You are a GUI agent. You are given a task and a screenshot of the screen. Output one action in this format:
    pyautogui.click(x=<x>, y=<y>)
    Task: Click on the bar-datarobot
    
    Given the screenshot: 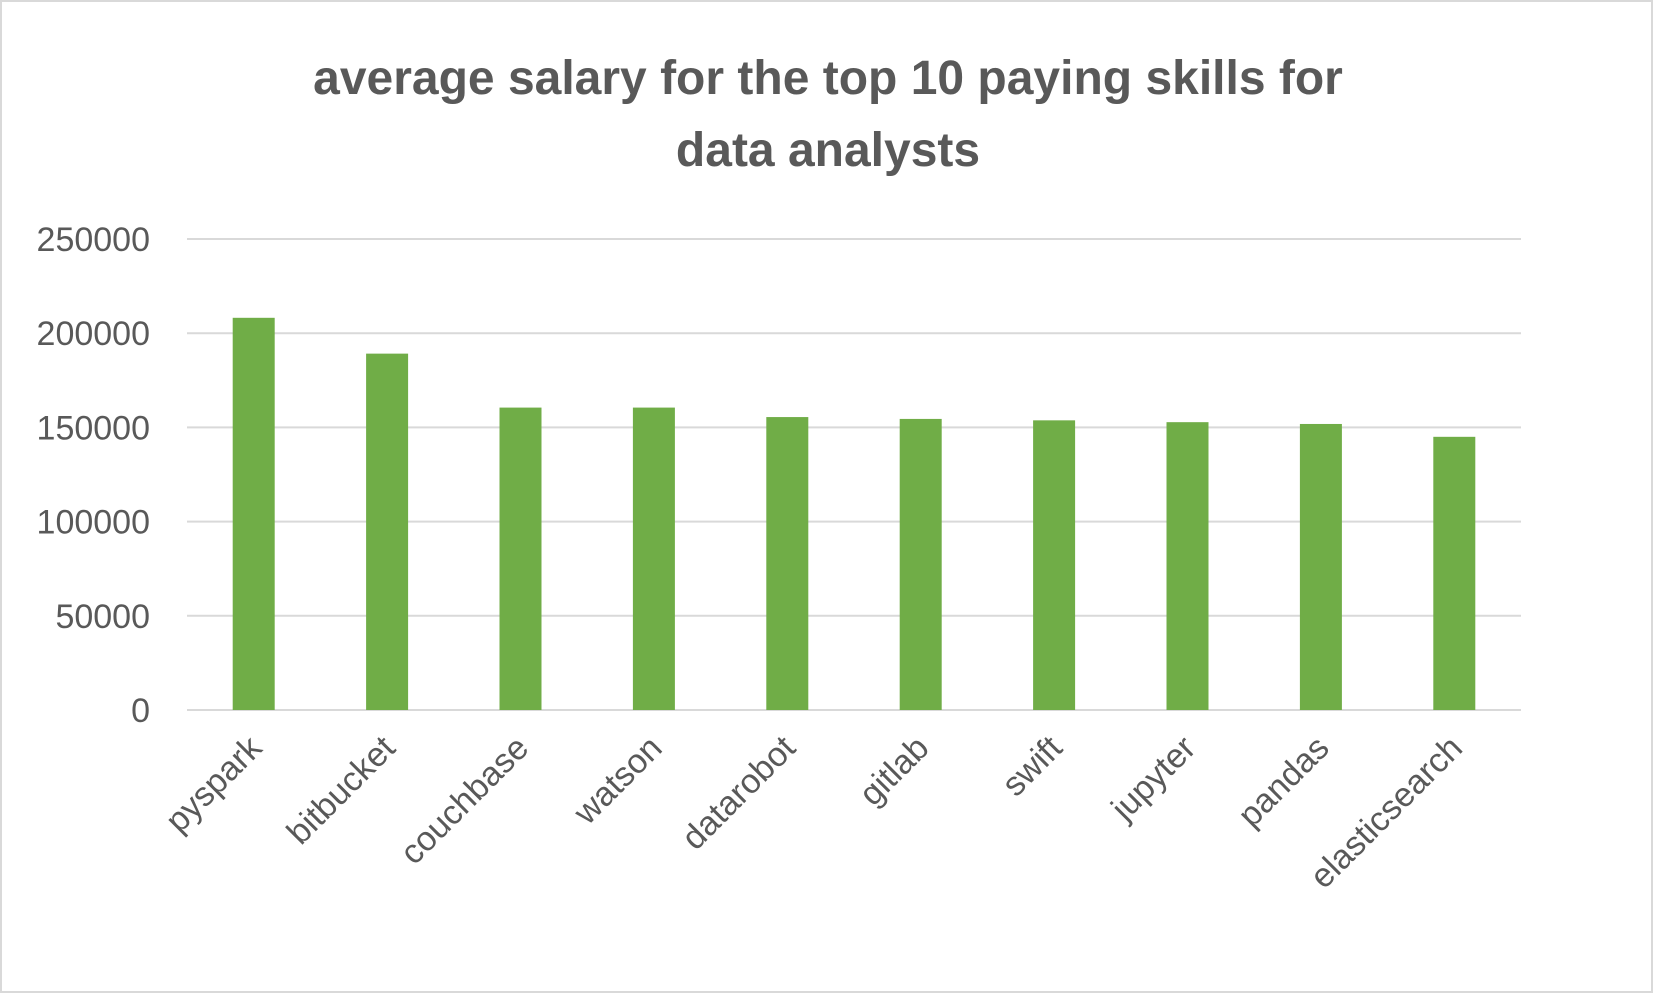 What is the action you would take?
    pyautogui.click(x=787, y=563)
    